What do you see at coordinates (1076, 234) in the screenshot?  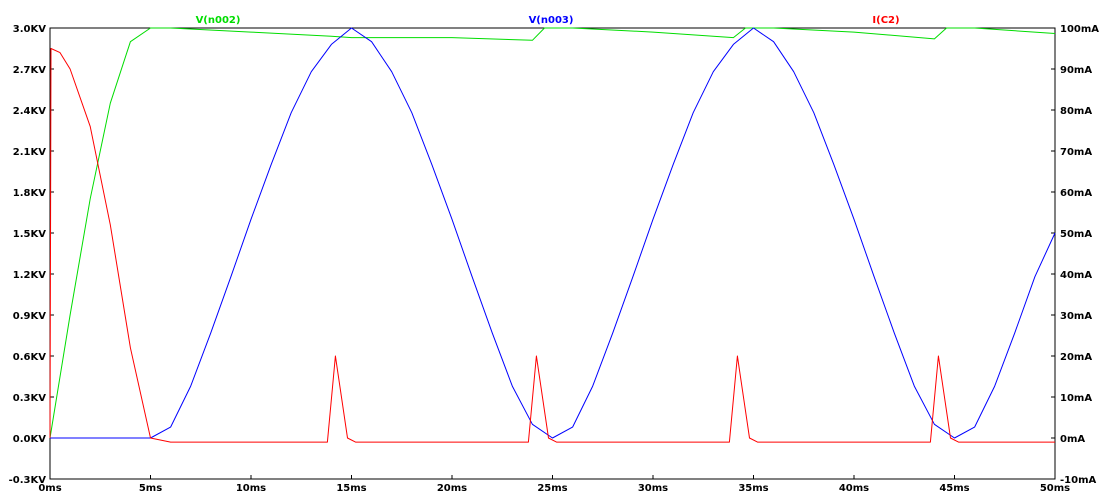 I see `right-y-tick-label: 50mA` at bounding box center [1076, 234].